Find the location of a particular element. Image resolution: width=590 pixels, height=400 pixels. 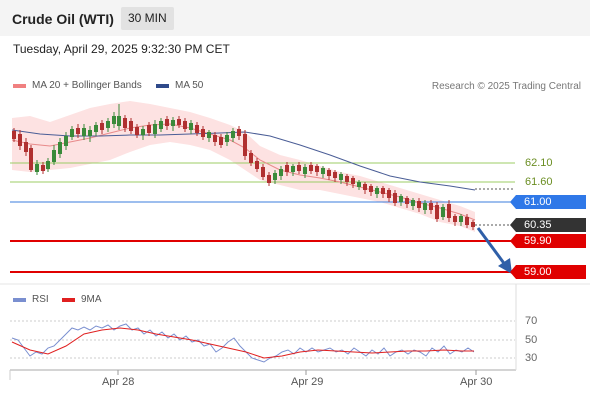

level-label-6210: 62.10 is located at coordinates (539, 163).